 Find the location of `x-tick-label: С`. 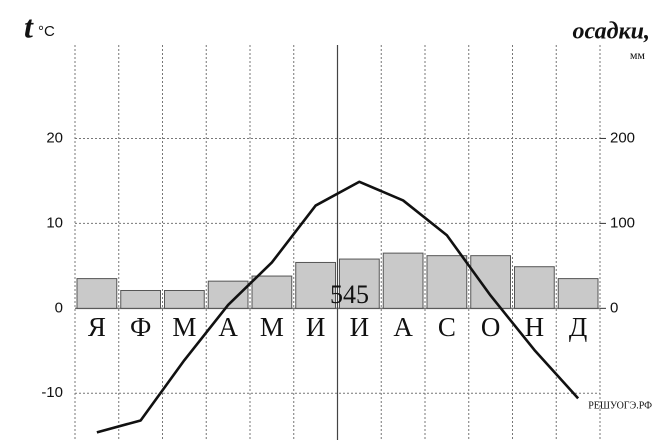

x-tick-label: С is located at coordinates (447, 327).